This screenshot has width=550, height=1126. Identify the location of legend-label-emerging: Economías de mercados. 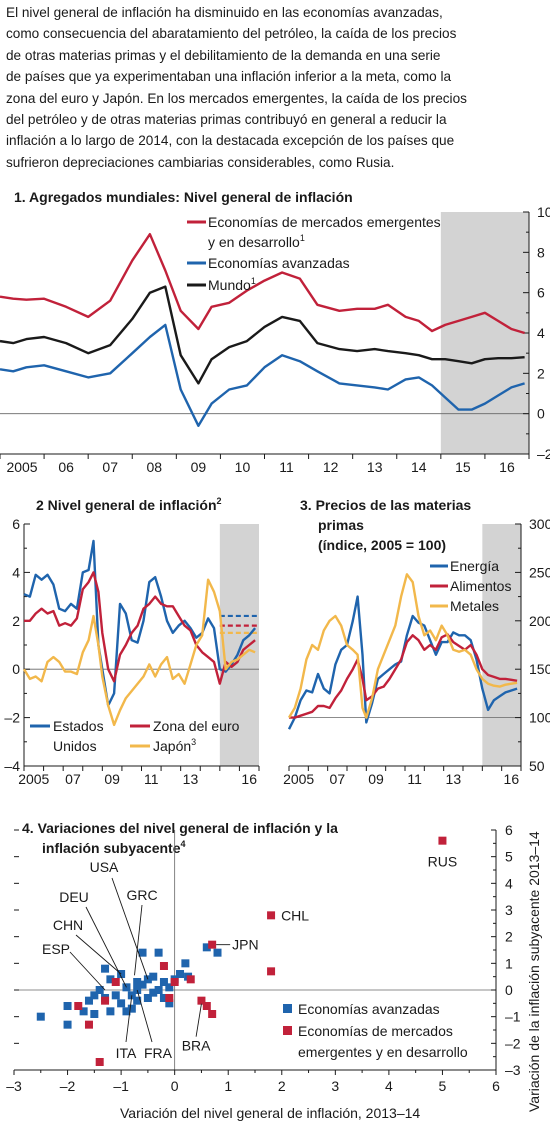
(375, 1031).